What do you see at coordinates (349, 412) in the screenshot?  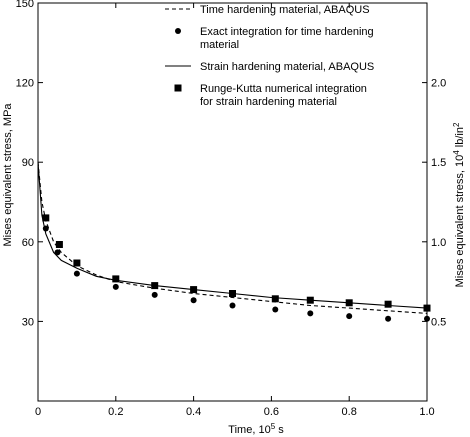 I see `x-tick-label: 0.8` at bounding box center [349, 412].